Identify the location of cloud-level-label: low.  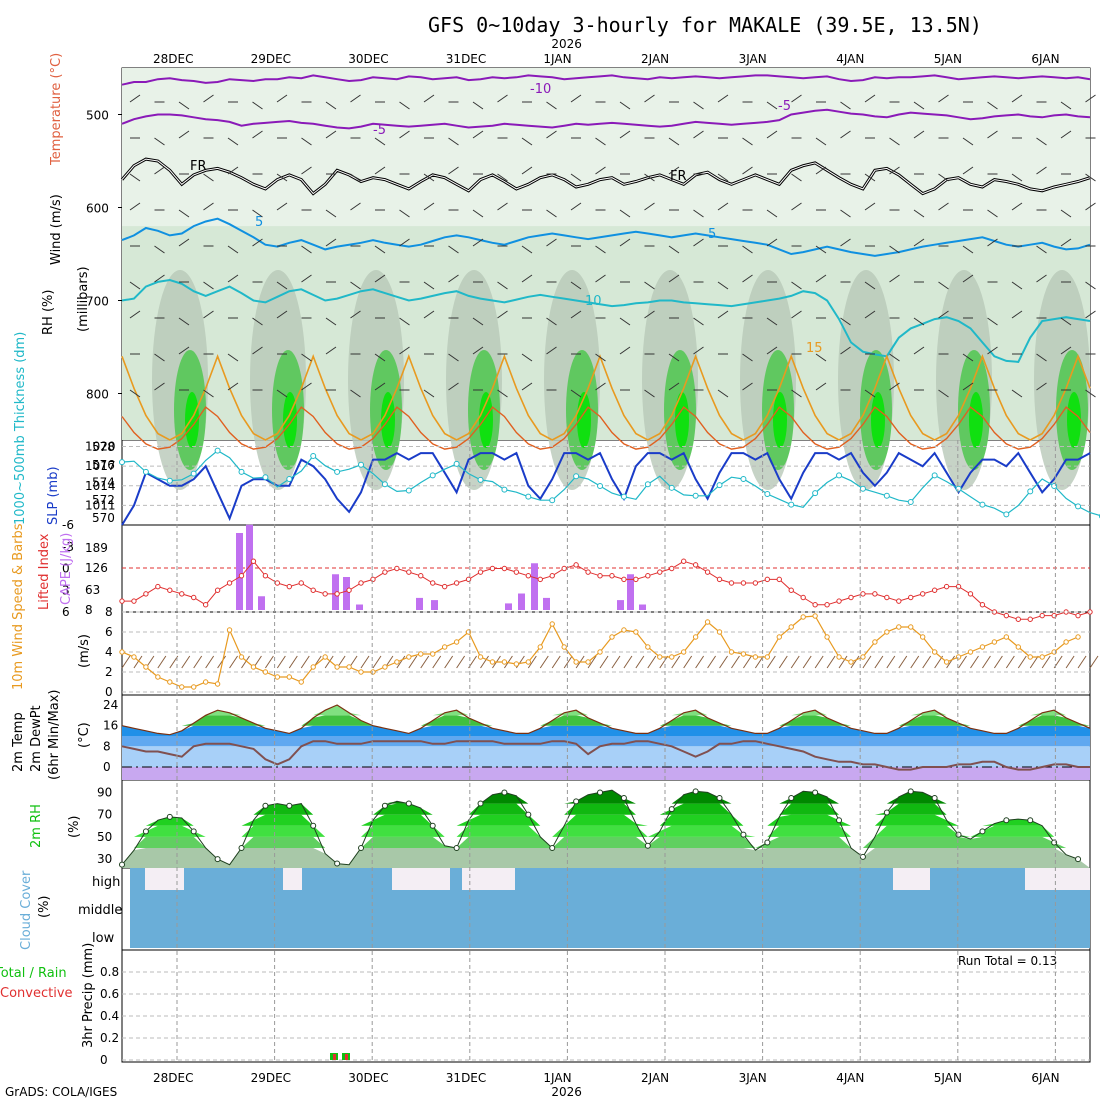
(103, 938).